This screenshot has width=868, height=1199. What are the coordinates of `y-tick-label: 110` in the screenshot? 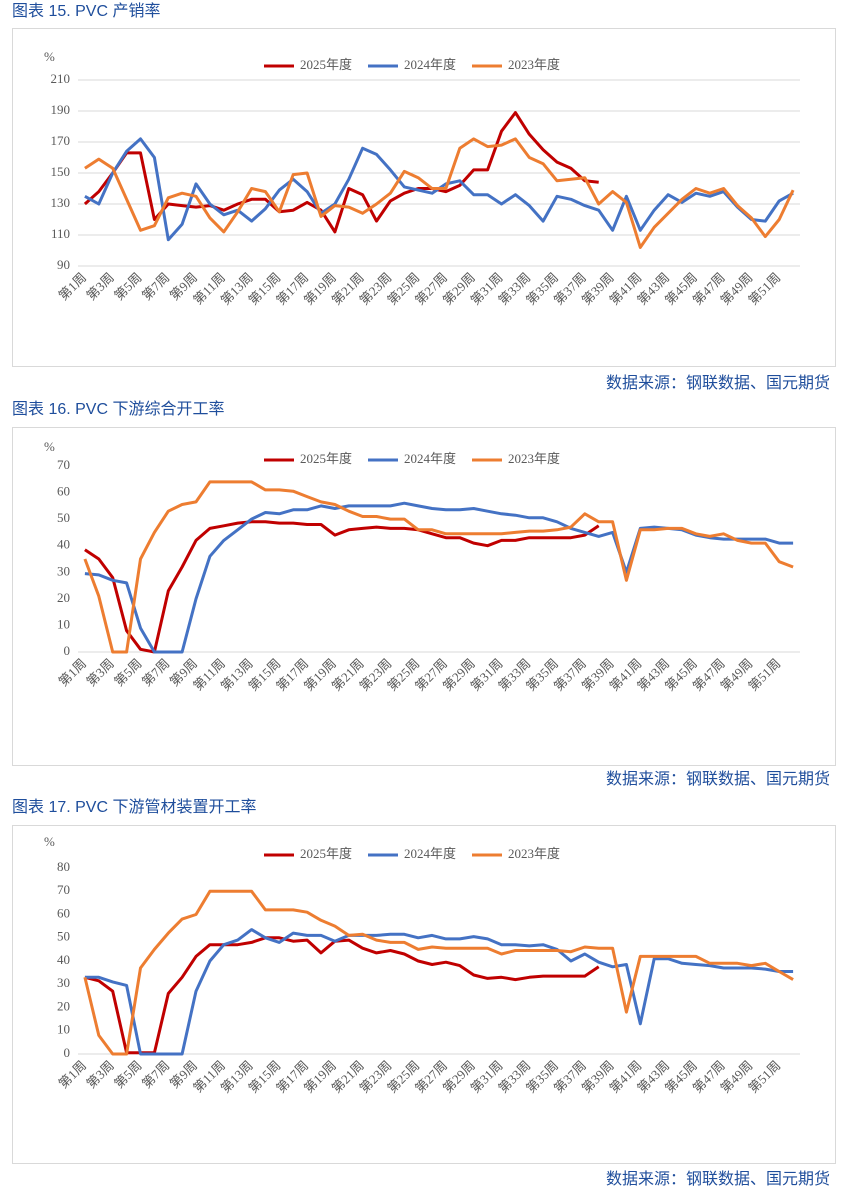 It's located at (60, 233).